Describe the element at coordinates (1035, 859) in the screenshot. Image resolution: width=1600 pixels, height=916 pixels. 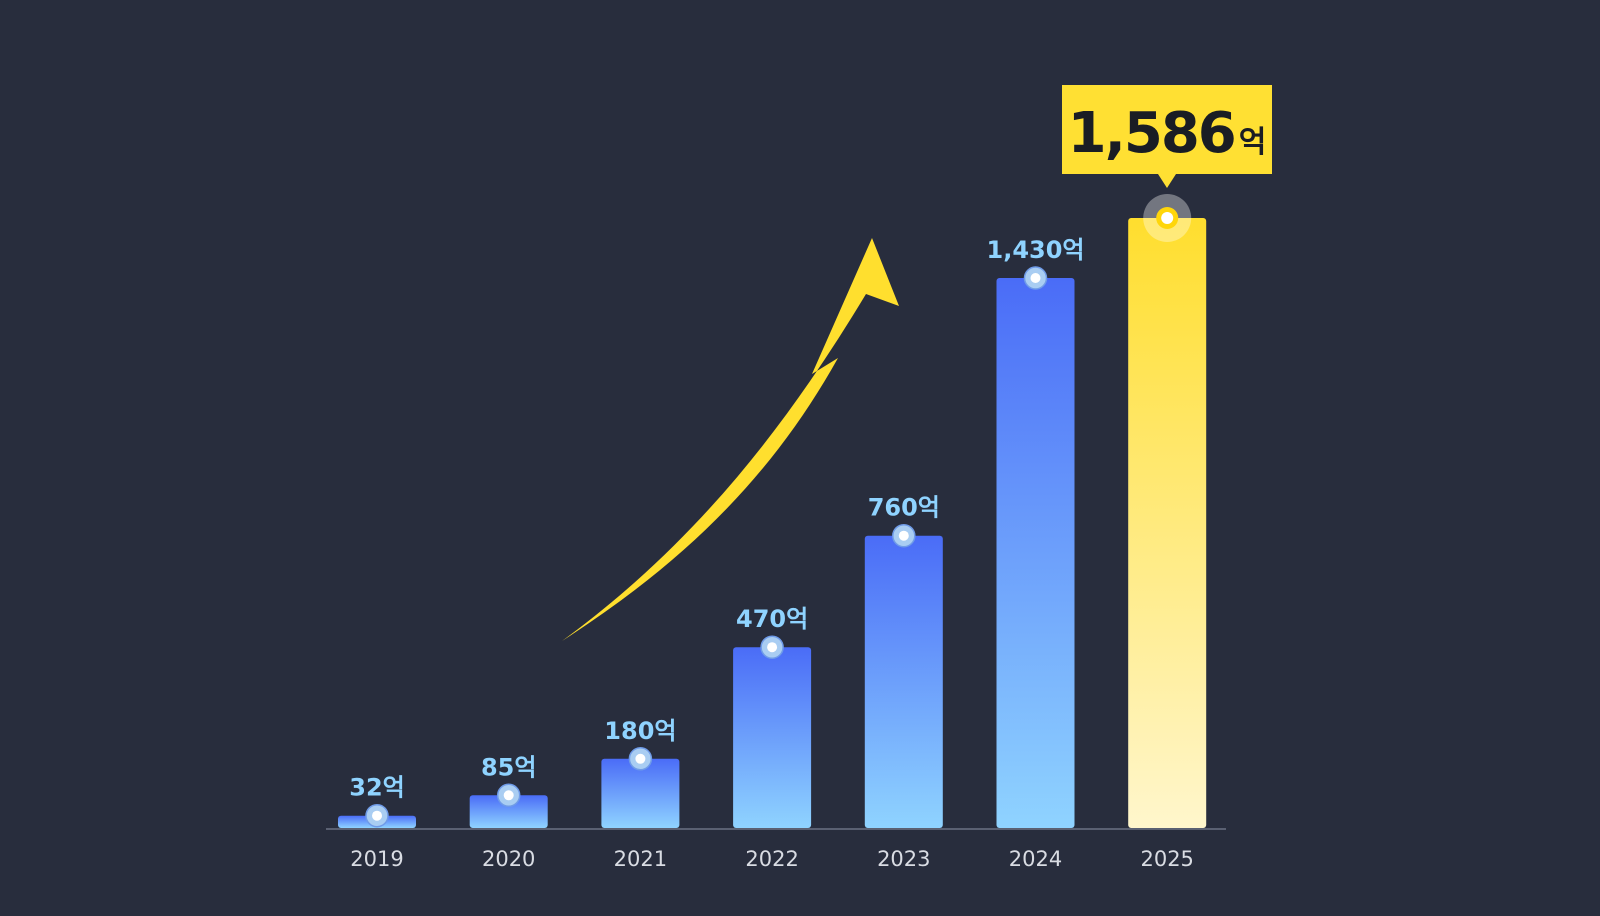
I see `x-tick-label-2024: 2024` at that location.